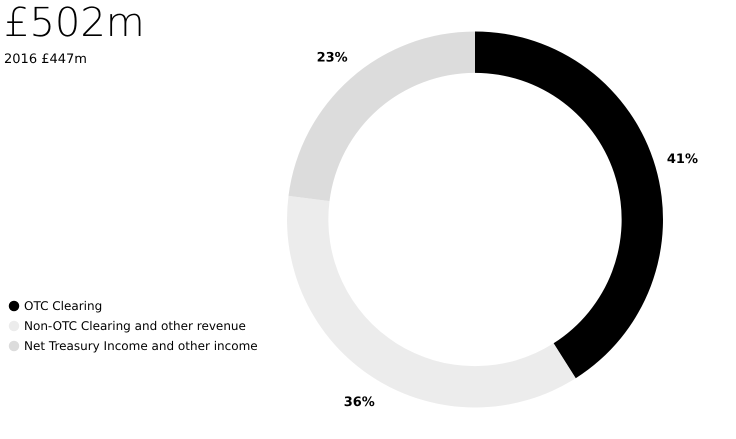 The height and width of the screenshot is (439, 736). Describe the element at coordinates (63, 306) in the screenshot. I see `legend-label: OTC Clearing` at that location.